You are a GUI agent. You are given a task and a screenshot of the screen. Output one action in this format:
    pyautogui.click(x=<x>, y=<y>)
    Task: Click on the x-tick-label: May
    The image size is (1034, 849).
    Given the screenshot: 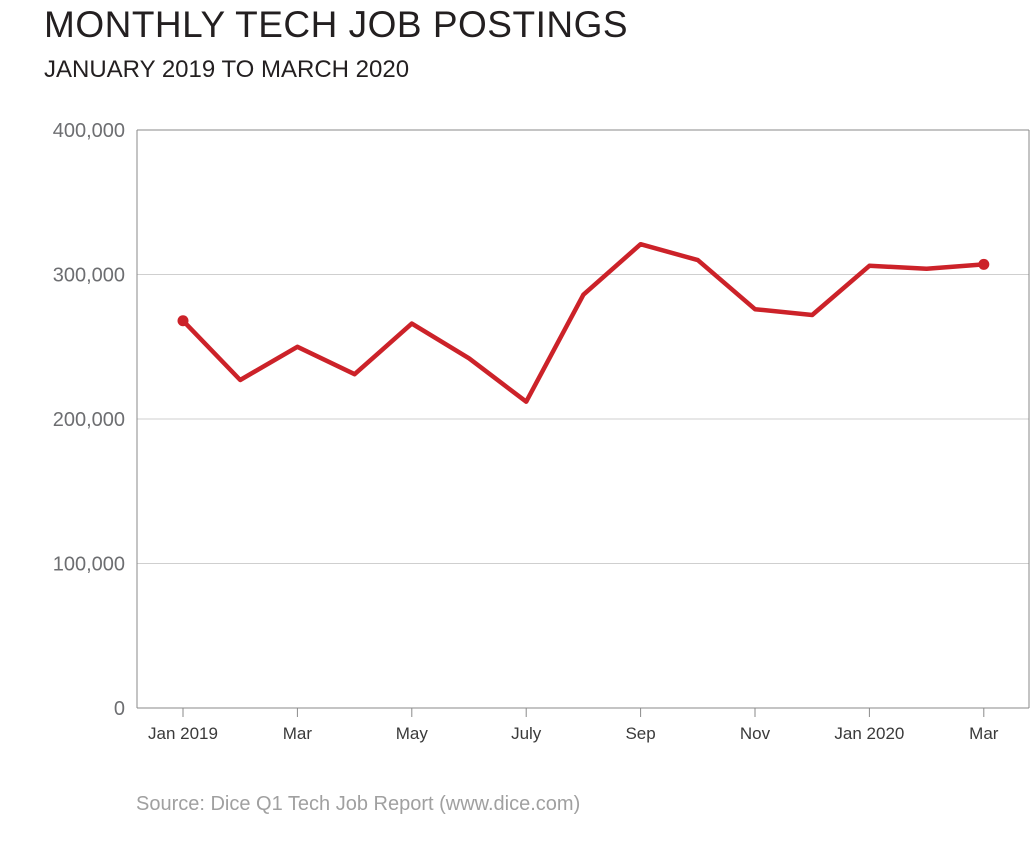 What is the action you would take?
    pyautogui.click(x=412, y=733)
    